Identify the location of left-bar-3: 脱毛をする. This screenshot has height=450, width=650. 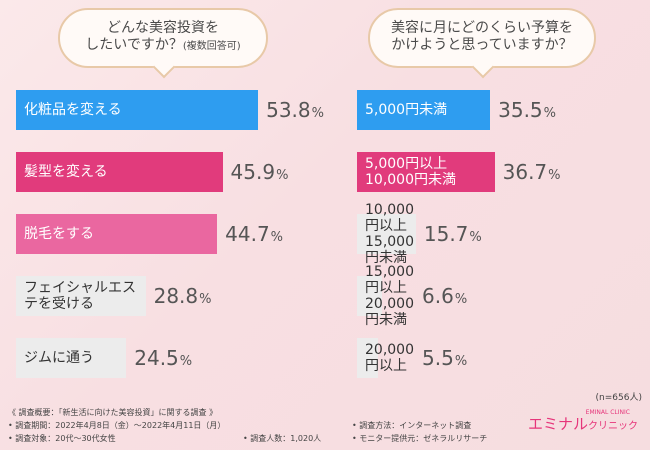
(117, 234).